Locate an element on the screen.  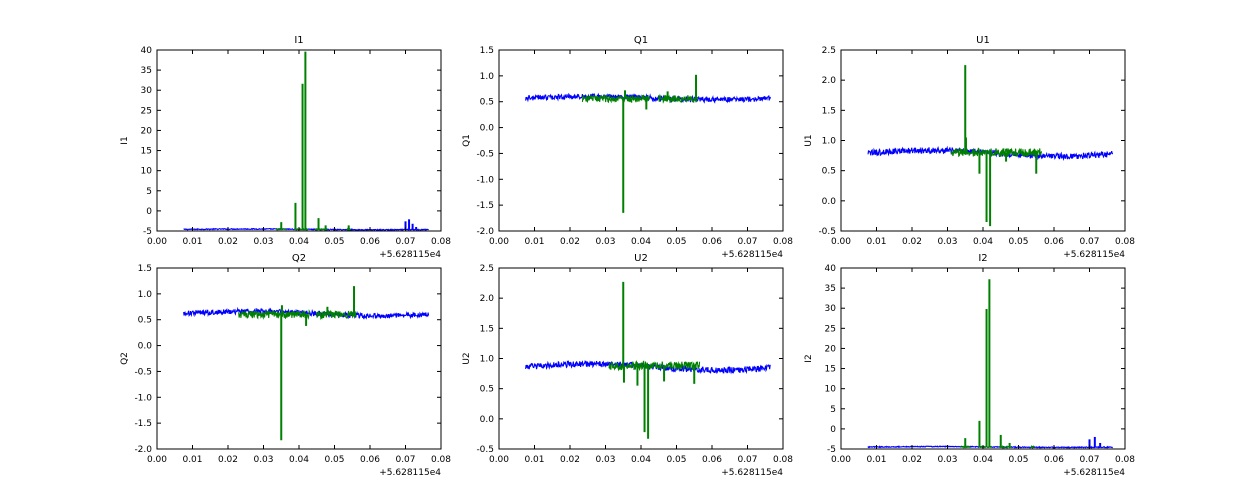
y-axis-label: U1 is located at coordinates (809, 140).